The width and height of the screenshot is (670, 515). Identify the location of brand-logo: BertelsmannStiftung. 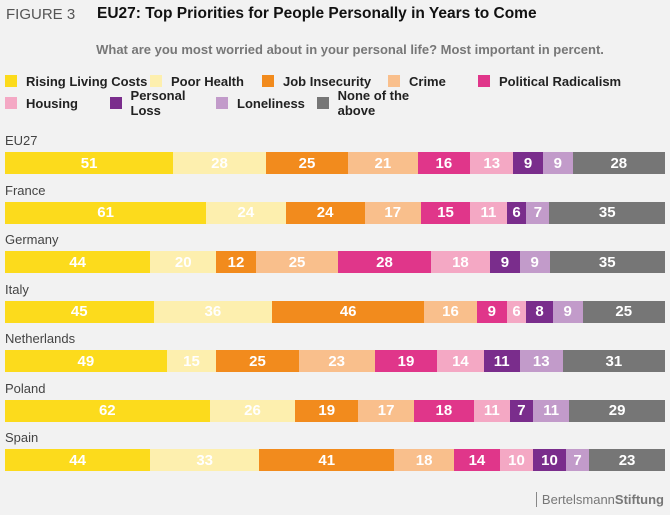
(599, 499).